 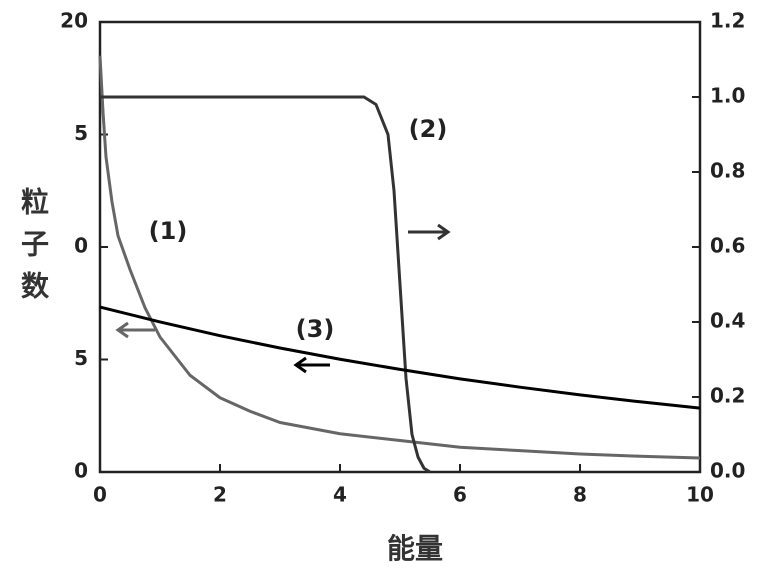 What do you see at coordinates (33, 250) in the screenshot?
I see `y-axis-title: 粒子数` at bounding box center [33, 250].